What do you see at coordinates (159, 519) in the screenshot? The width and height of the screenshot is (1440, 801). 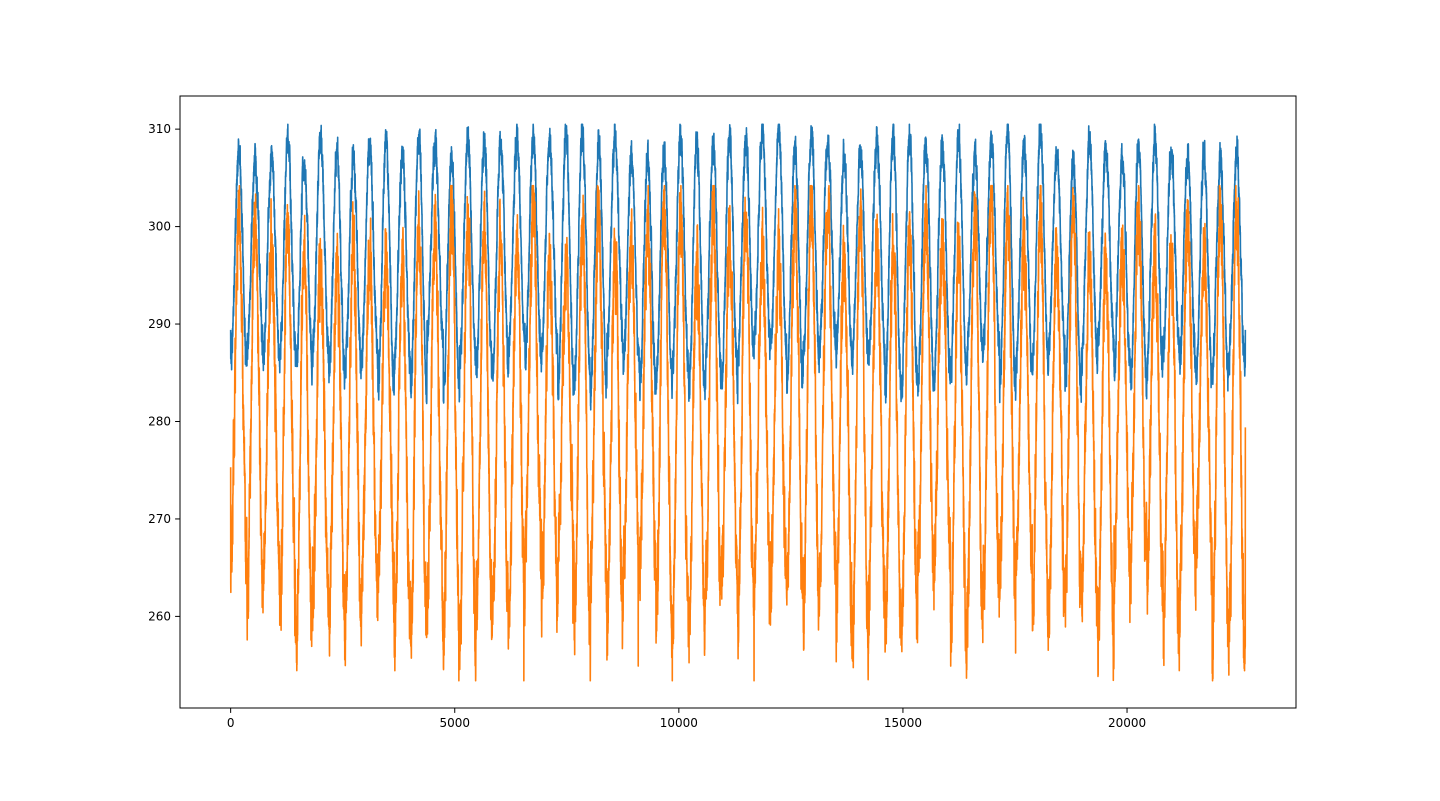 I see `y-tick-label: 270` at bounding box center [159, 519].